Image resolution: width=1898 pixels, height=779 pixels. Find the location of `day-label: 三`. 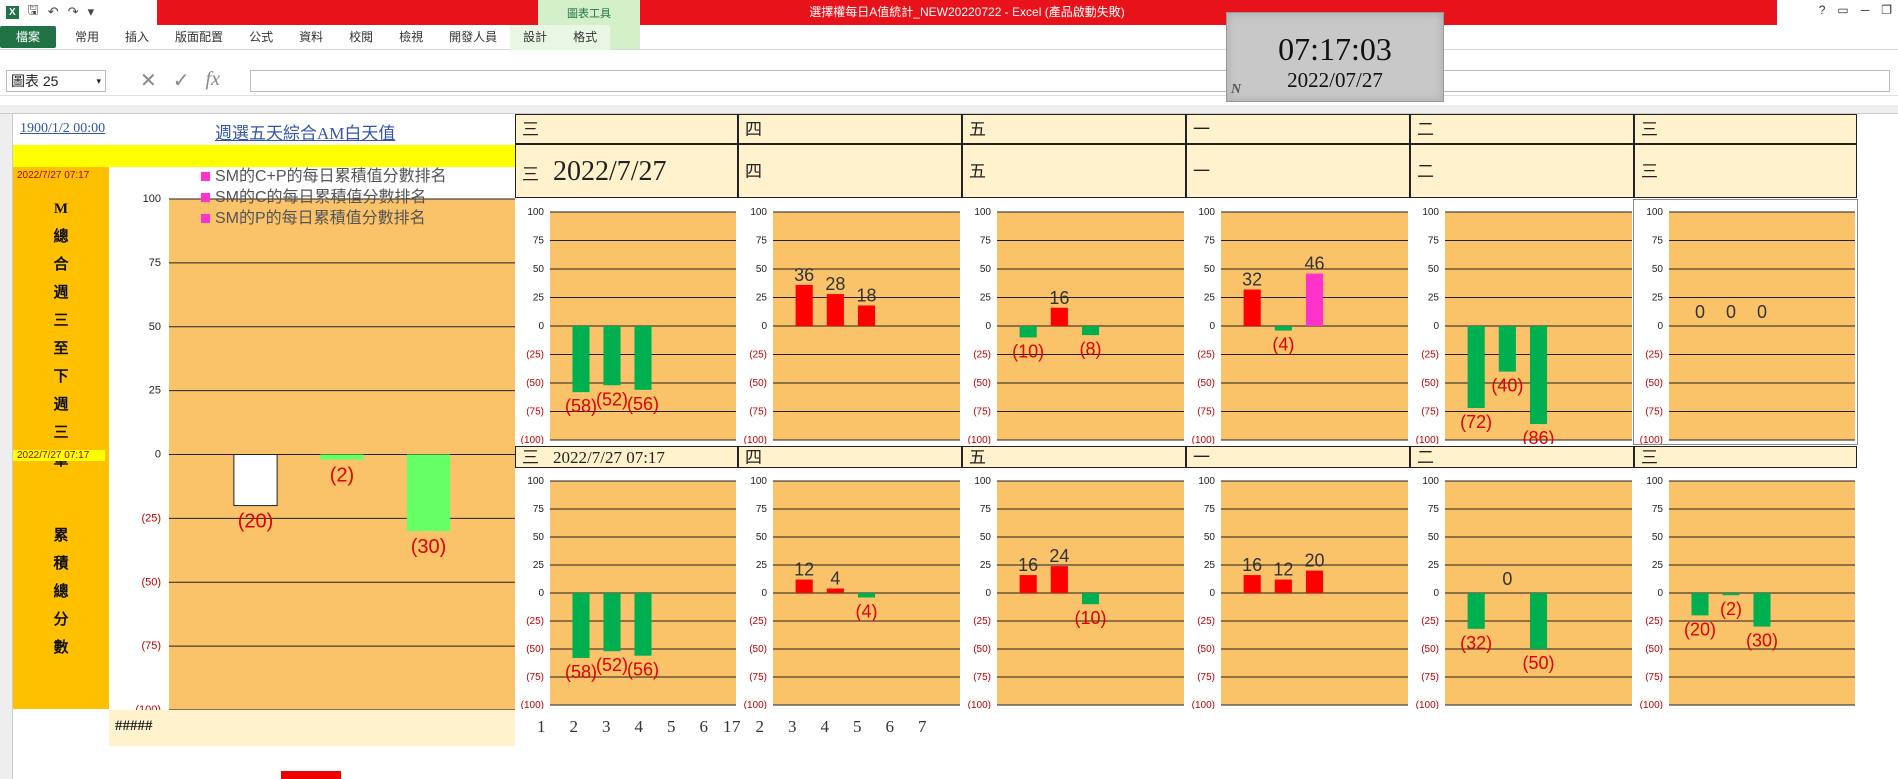

day-label: 三 is located at coordinates (1649, 171).